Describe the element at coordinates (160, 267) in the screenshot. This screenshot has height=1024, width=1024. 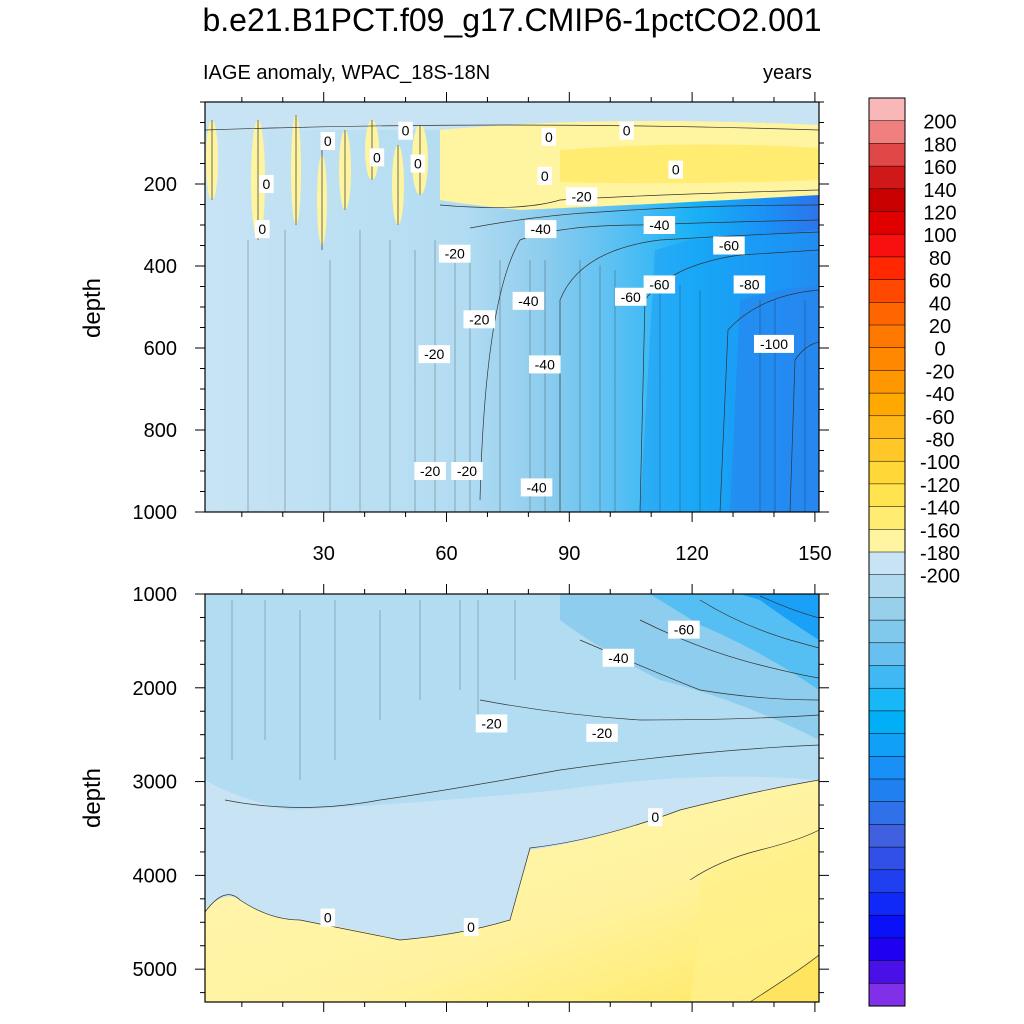
I see `panel-0-ytick-label-400: 400` at that location.